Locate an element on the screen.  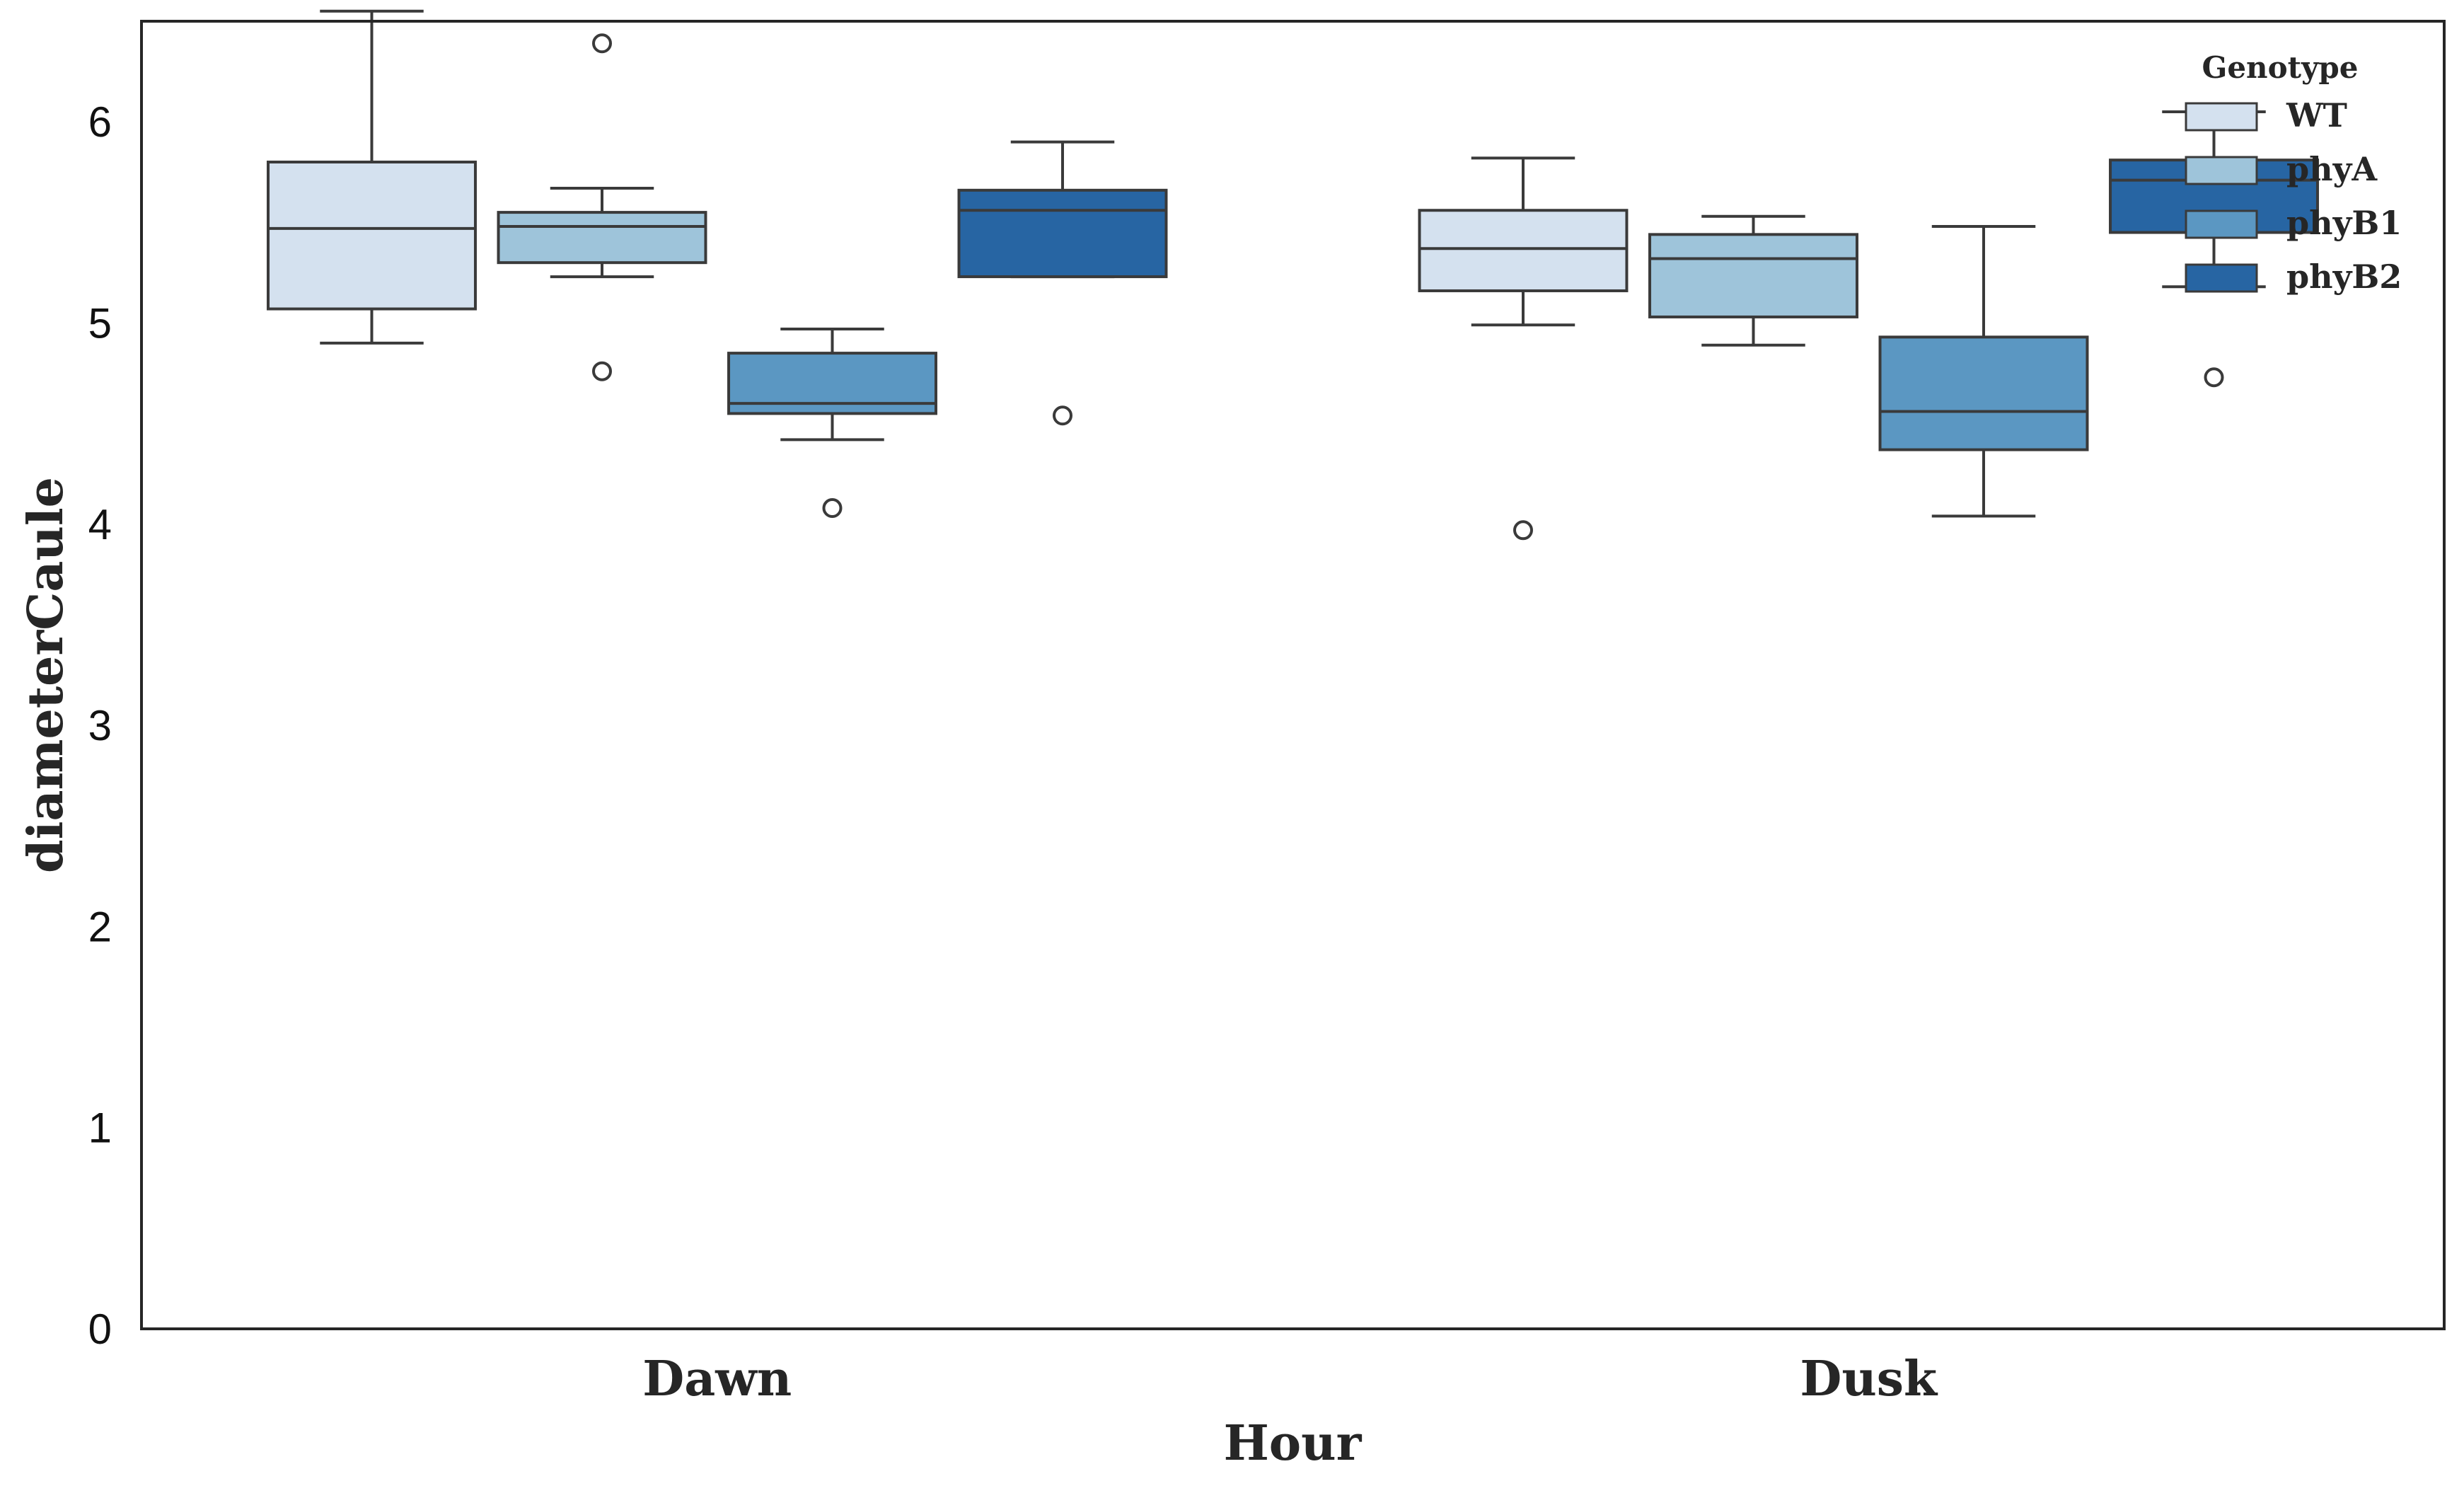
legend-title: Genotype is located at coordinates (2280, 67).